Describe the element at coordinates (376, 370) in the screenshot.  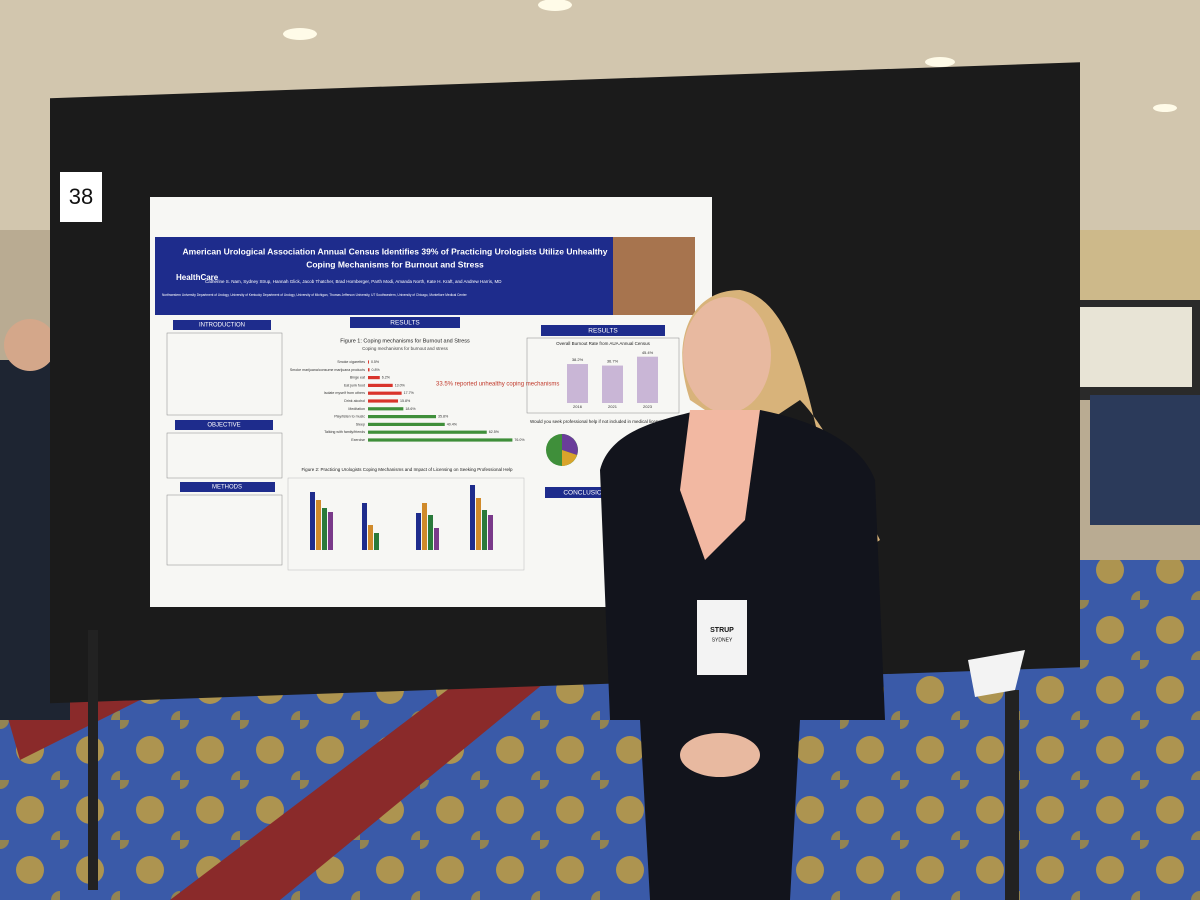
I see `value-label: 0.8%` at that location.